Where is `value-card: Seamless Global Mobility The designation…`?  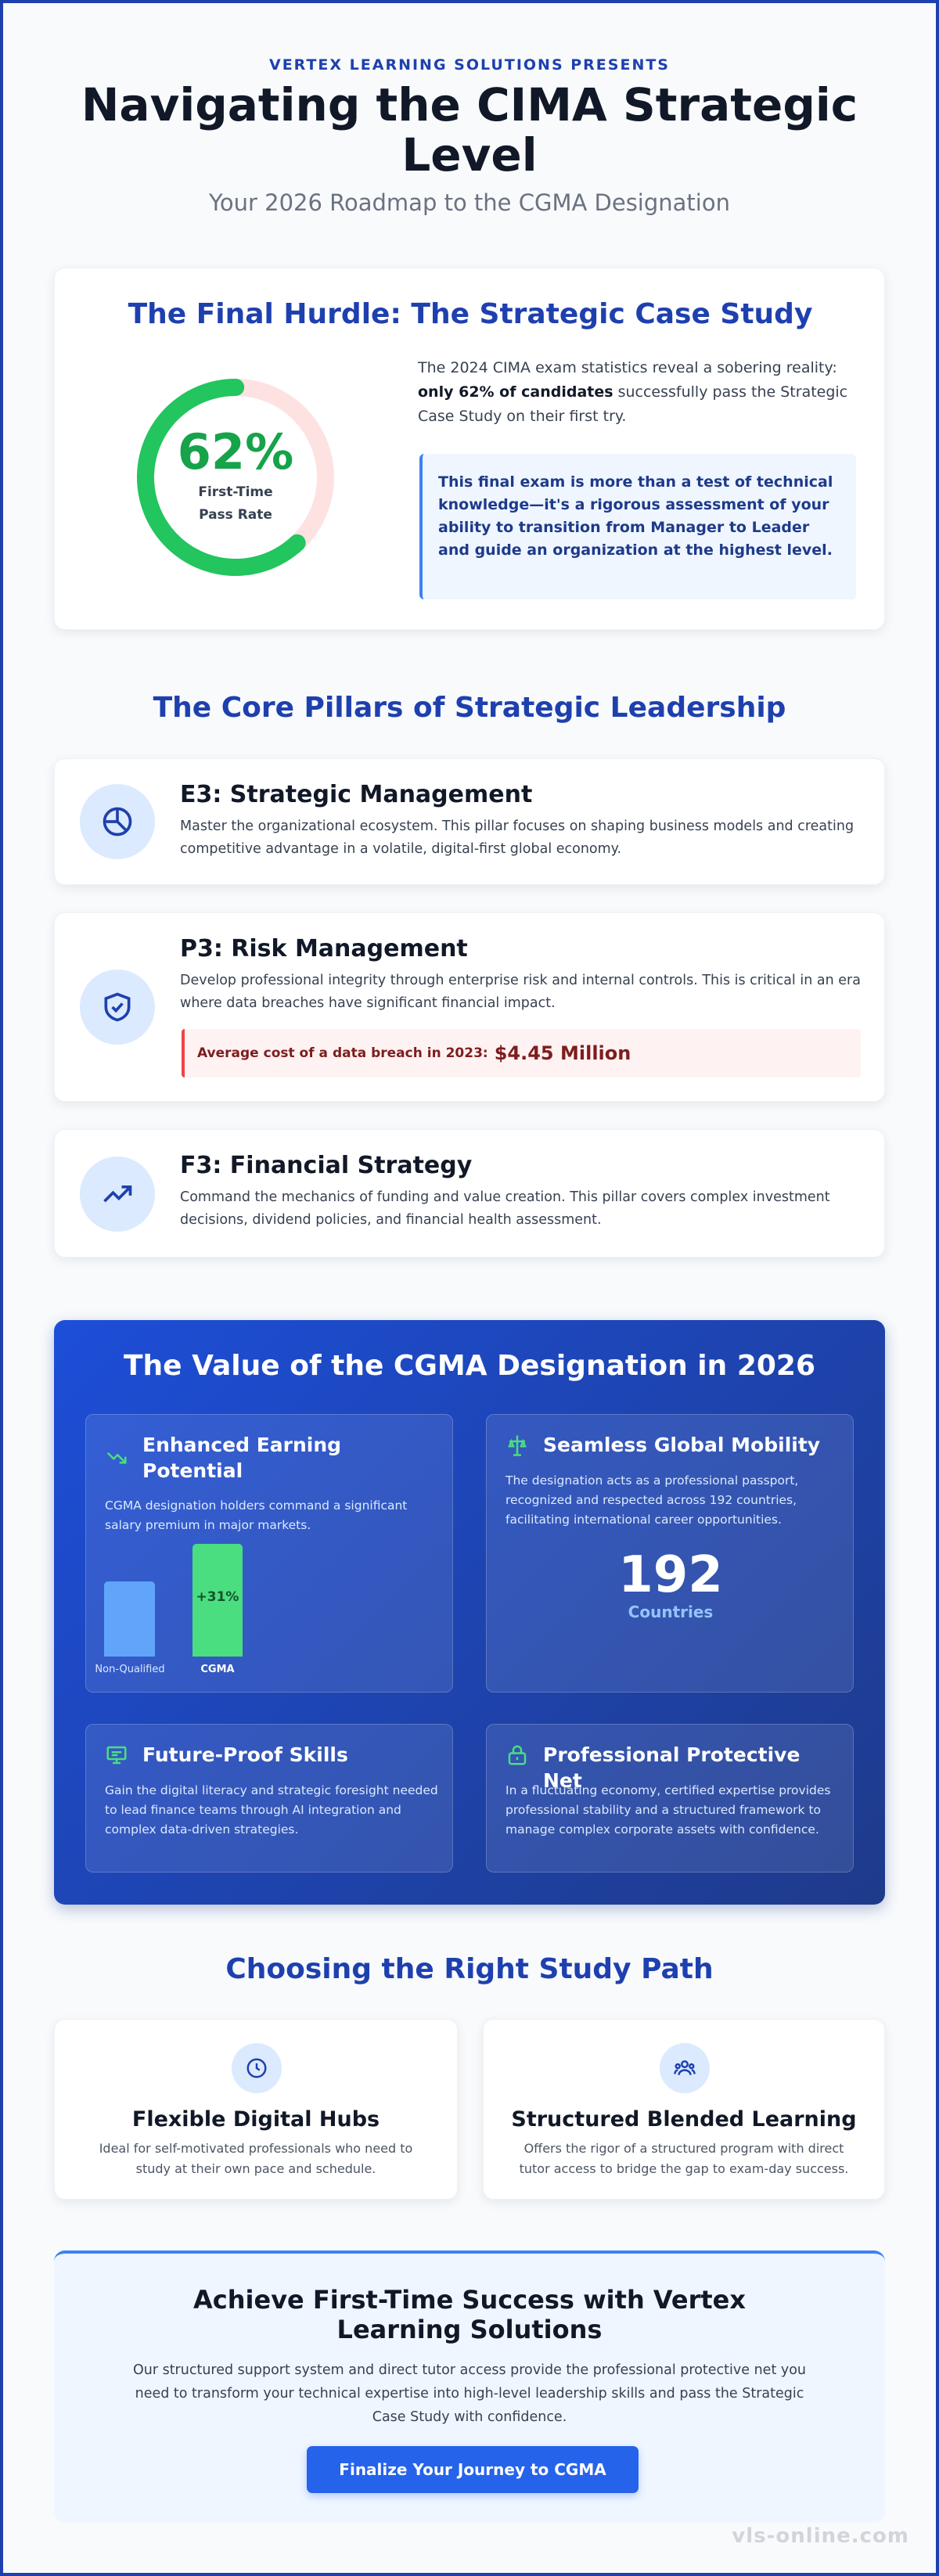
value-card: Seamless Global Mobility The designation… is located at coordinates (670, 1553).